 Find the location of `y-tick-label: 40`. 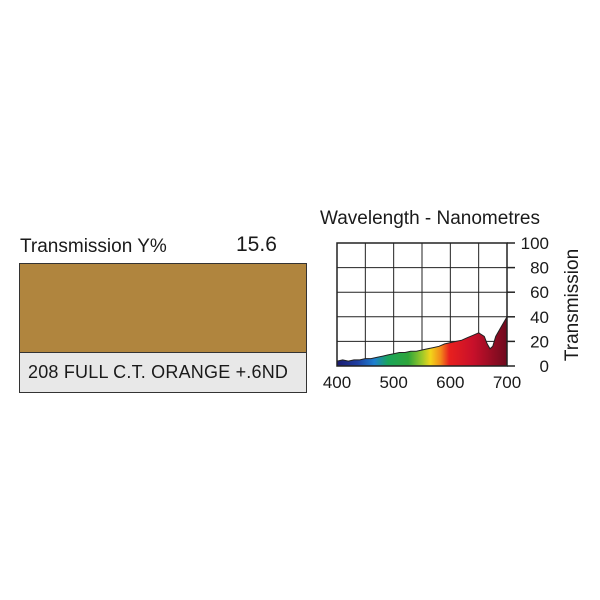

y-tick-label: 40 is located at coordinates (539, 317).